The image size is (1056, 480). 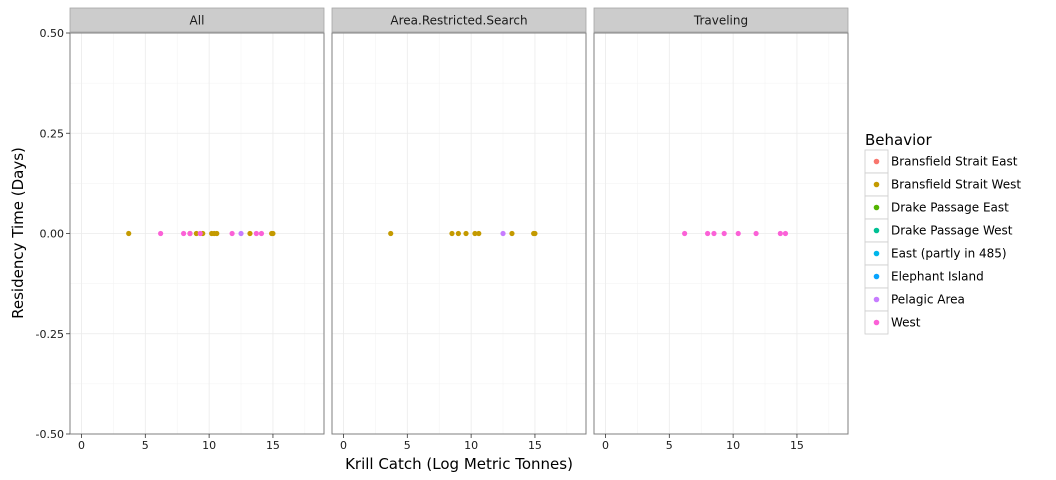 I want to click on legend-label: Bransfield Strait East, so click(x=954, y=162).